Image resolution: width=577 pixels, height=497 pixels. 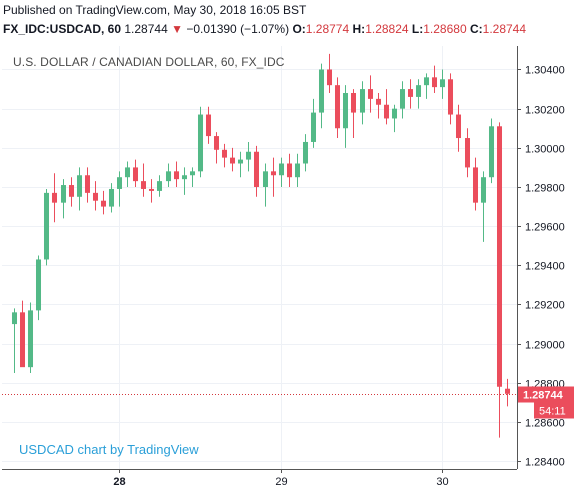 What do you see at coordinates (545, 111) in the screenshot?
I see `y-tick-label: 1.30200` at bounding box center [545, 111].